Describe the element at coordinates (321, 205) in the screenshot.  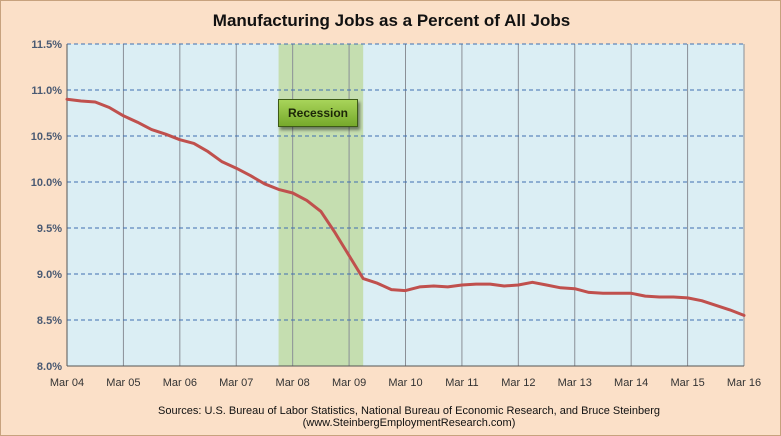
I see `recession-band` at that location.